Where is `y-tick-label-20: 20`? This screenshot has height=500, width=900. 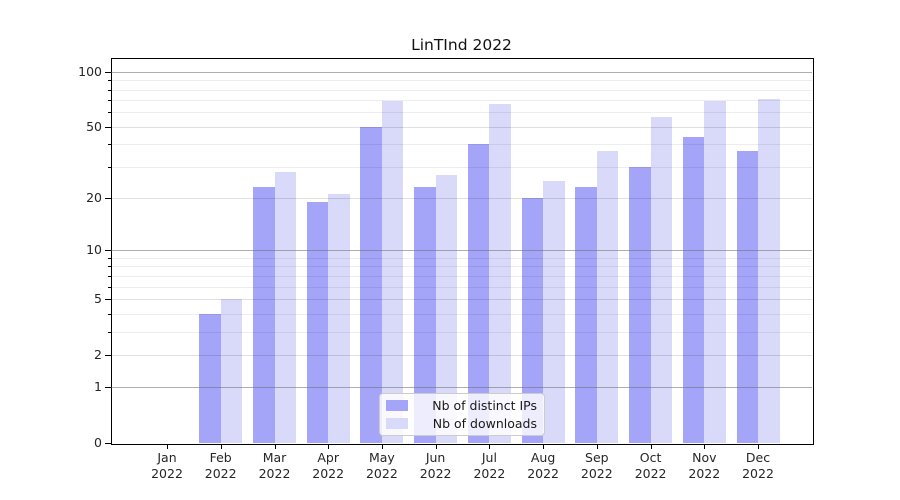
y-tick-label-20: 20 is located at coordinates (94, 198).